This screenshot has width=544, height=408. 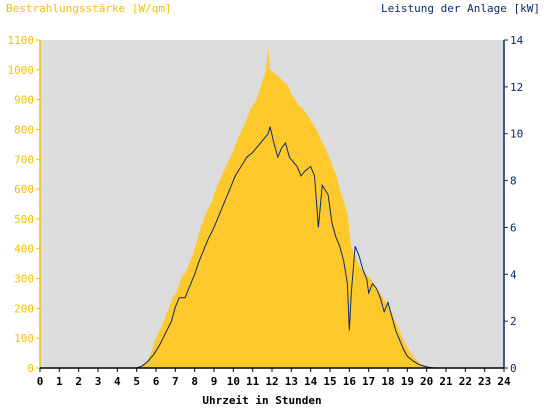 What do you see at coordinates (24, 338) in the screenshot?
I see `y1-tick-label: 100` at bounding box center [24, 338].